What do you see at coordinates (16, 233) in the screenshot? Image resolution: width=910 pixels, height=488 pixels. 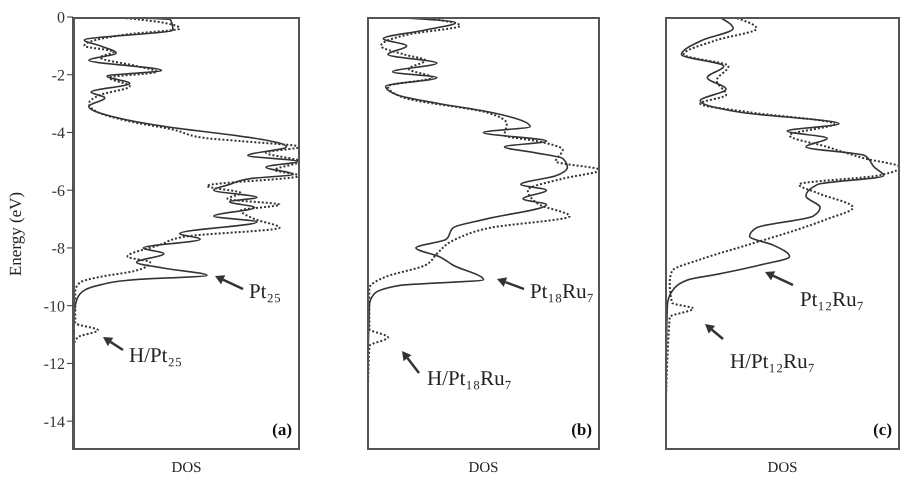 I see `y-axis-title: Energy (eV)` at bounding box center [16, 233].